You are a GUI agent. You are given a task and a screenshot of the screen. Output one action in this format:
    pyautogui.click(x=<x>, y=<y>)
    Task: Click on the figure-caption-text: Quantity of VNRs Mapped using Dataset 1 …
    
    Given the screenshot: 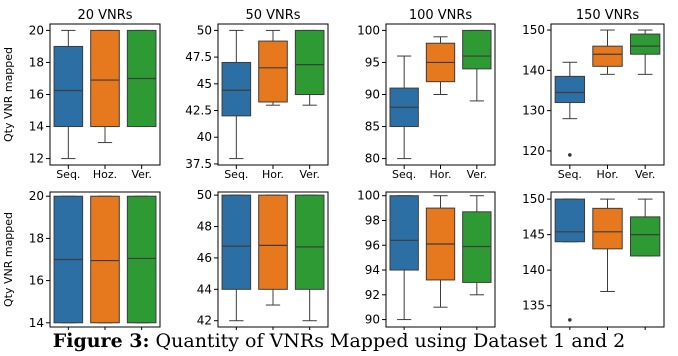 What is the action you would take?
    pyautogui.click(x=387, y=341)
    